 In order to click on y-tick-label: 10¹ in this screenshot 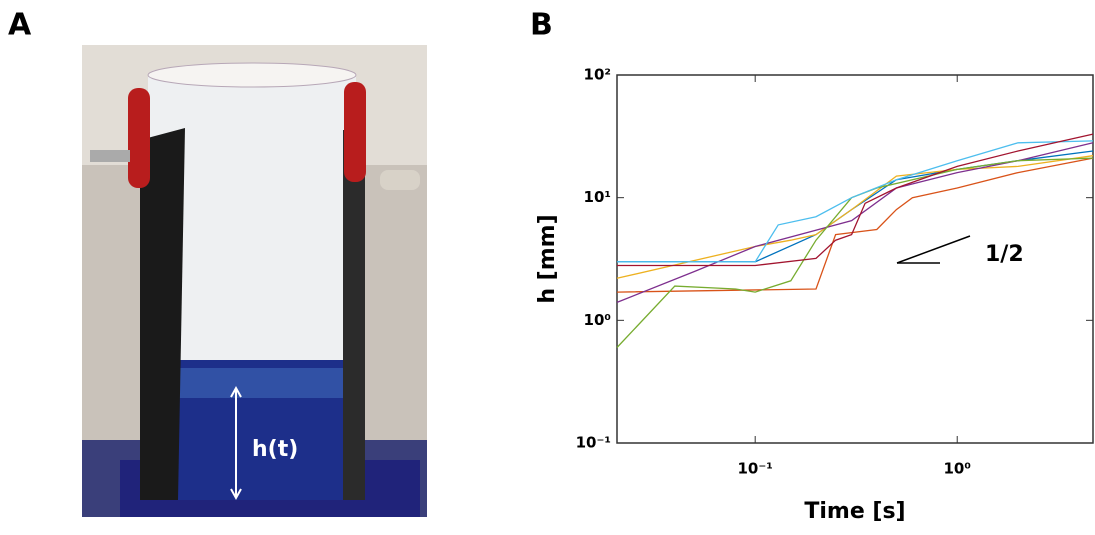, I will do `click(597, 197)`.